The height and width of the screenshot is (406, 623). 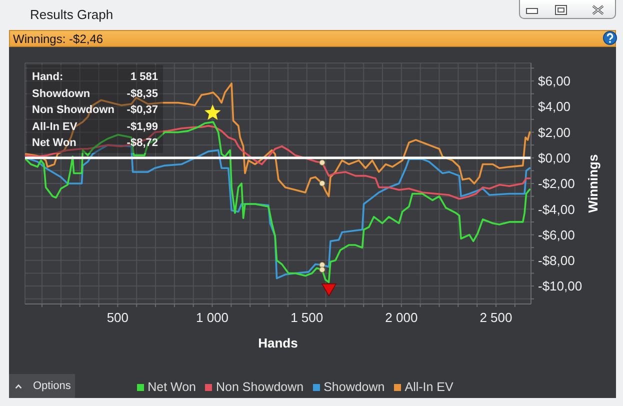 What do you see at coordinates (554, 132) in the screenshot?
I see `y-tick-label: $2,00` at bounding box center [554, 132].